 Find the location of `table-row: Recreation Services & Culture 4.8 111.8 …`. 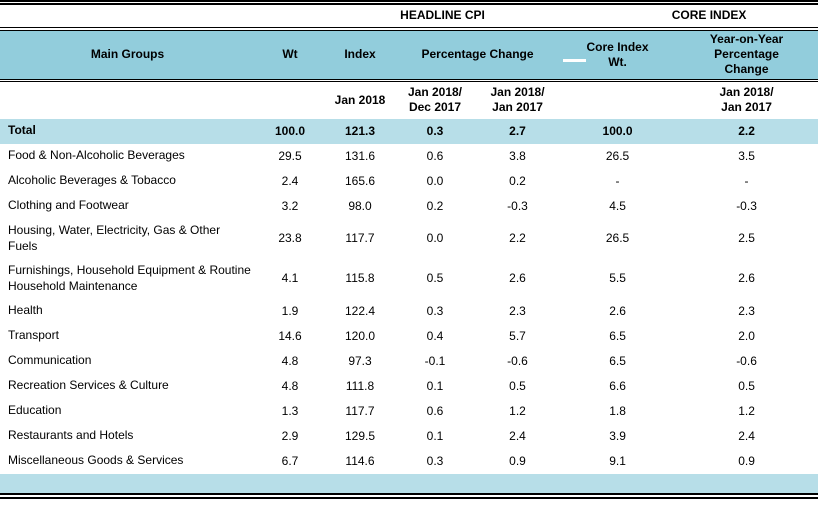

table-row: Recreation Services & Culture 4.8 111.8 … is located at coordinates (409, 386).